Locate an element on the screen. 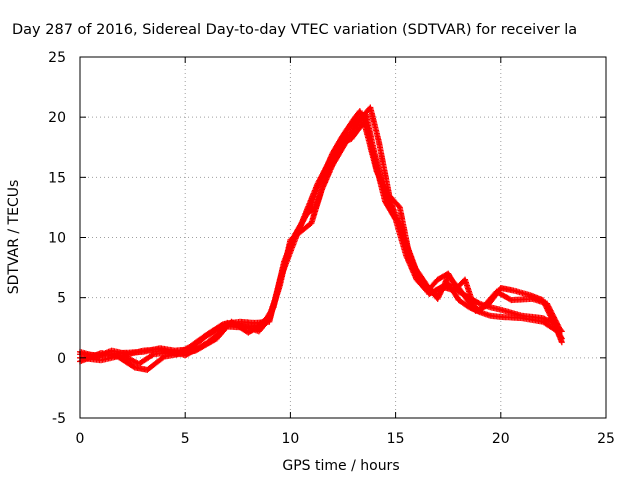  y-axis-label: SDTVAR / TECUs is located at coordinates (14, 237).